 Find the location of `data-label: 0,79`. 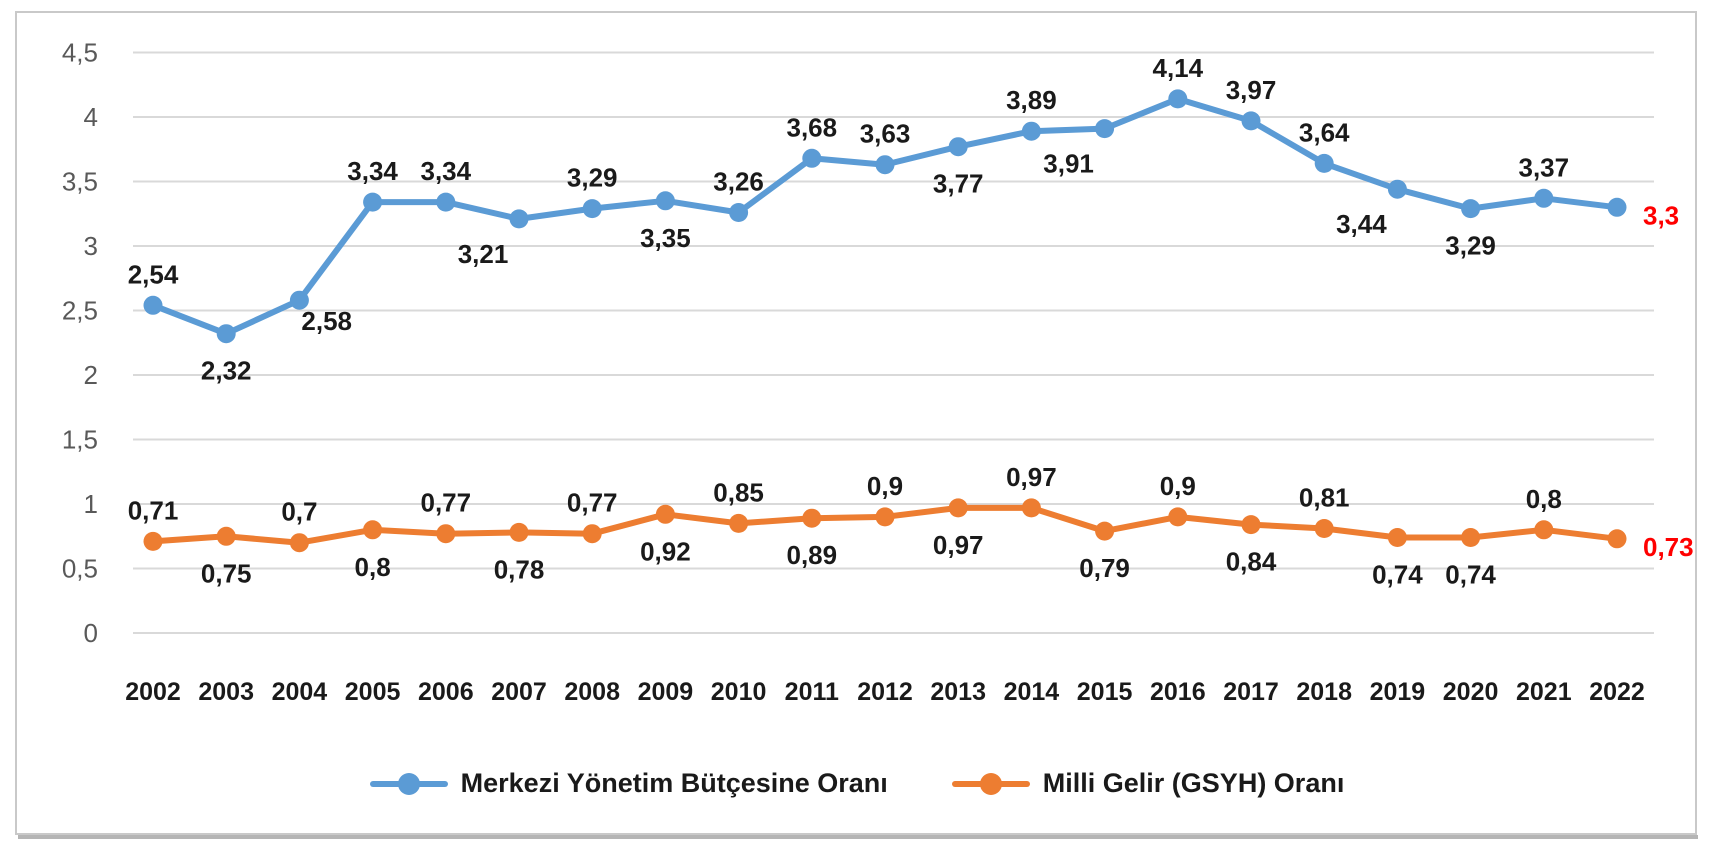

data-label: 0,79 is located at coordinates (1104, 568).